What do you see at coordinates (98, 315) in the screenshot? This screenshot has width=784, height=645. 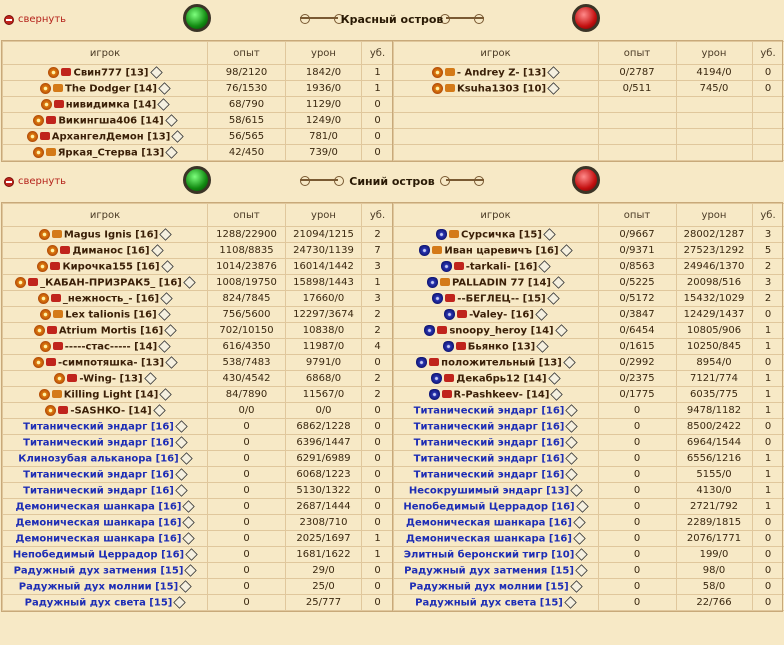 I see `player-name-link: Lex talionis` at bounding box center [98, 315].